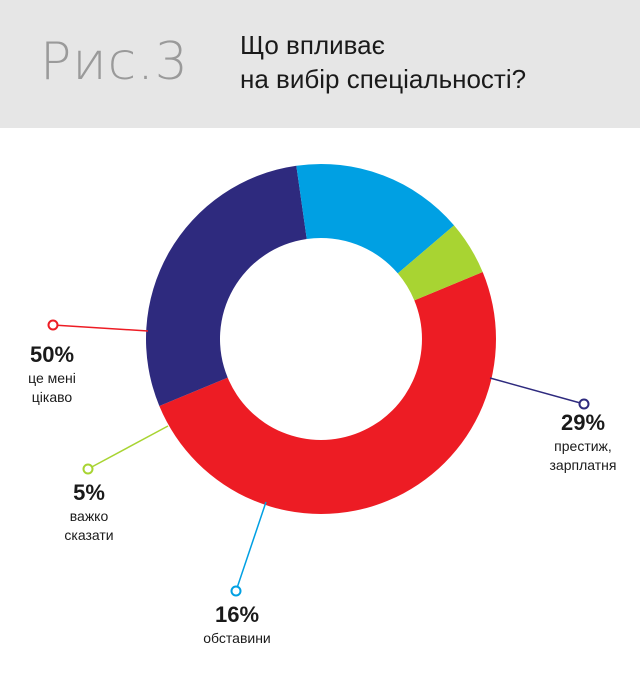  Describe the element at coordinates (237, 614) in the screenshot. I see `value-label-3: 16%` at that location.